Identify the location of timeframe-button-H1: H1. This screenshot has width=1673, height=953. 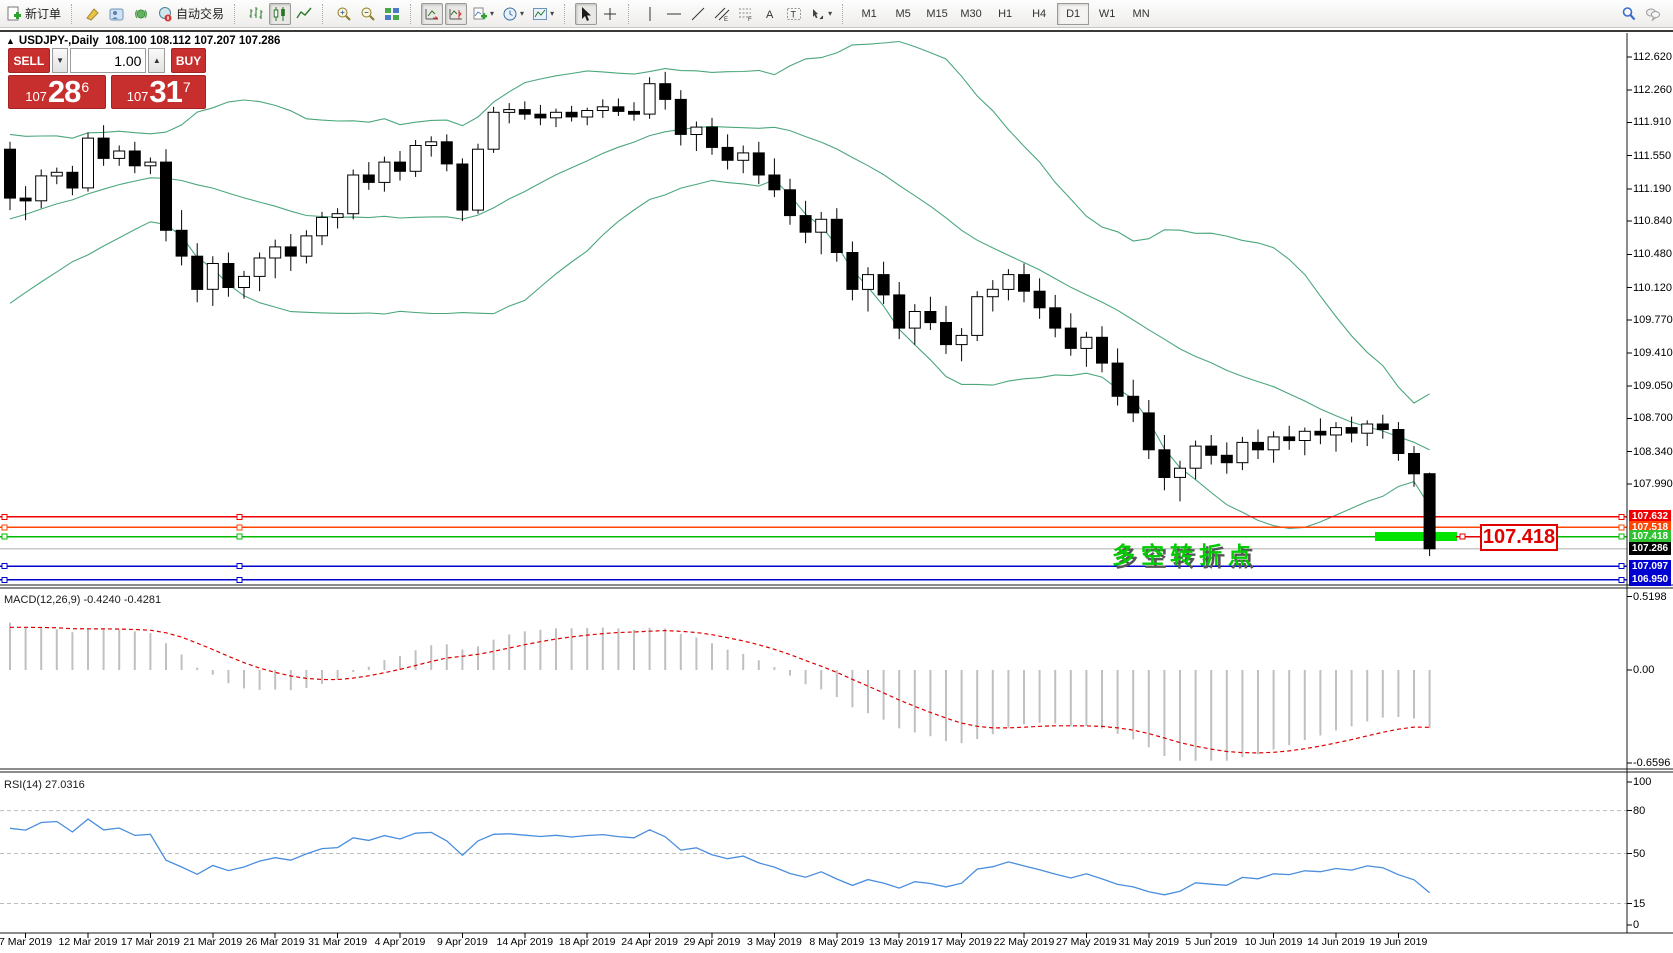
(1005, 13).